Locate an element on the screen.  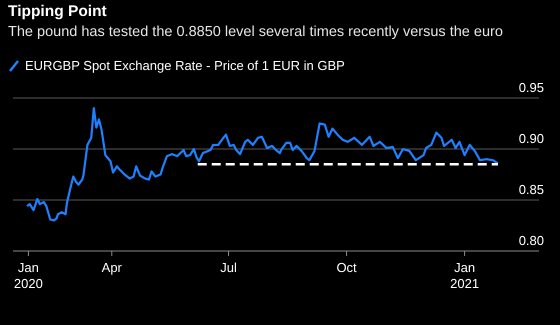
chart-subtitle: The pound has tested the 0.8850 level several times recently versus the euro is located at coordinates (255, 32).